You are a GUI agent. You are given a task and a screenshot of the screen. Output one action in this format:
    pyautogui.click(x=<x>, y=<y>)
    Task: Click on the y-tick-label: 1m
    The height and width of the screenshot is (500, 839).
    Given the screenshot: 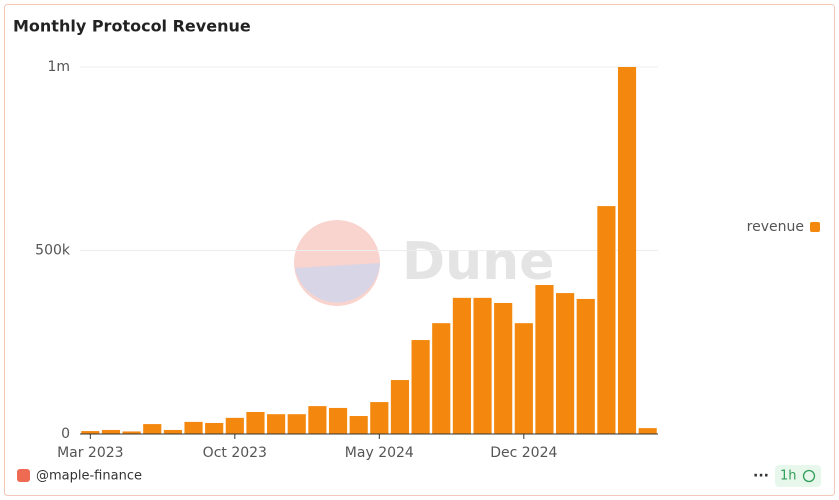 What is the action you would take?
    pyautogui.click(x=58, y=67)
    